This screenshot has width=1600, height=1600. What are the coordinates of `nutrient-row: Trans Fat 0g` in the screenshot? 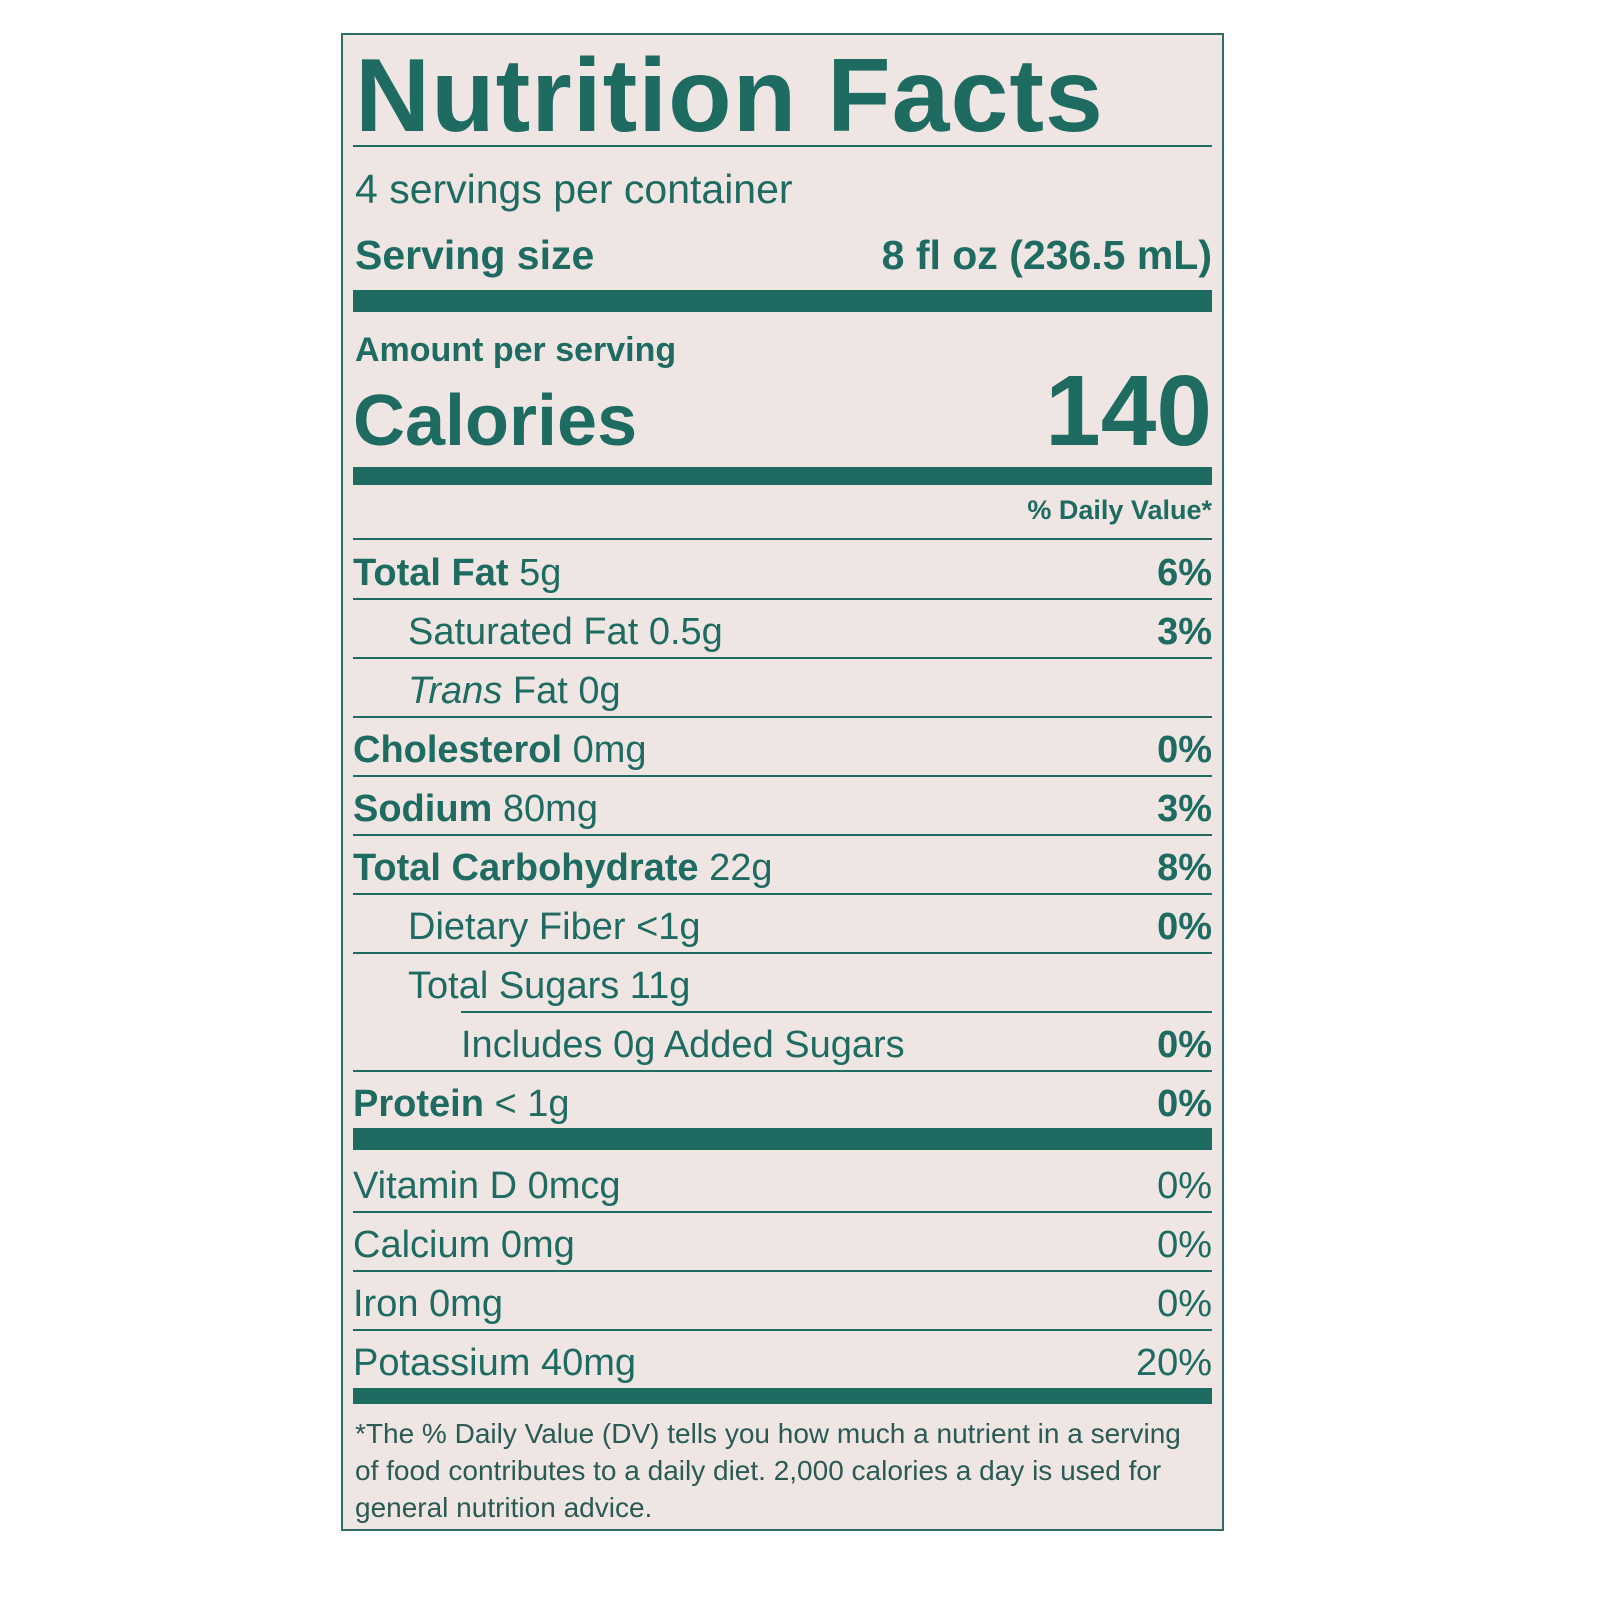 It's located at (782, 687).